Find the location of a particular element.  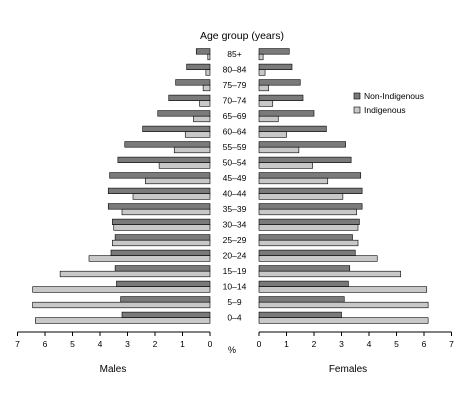

age-group-label: 40–44 is located at coordinates (235, 194).